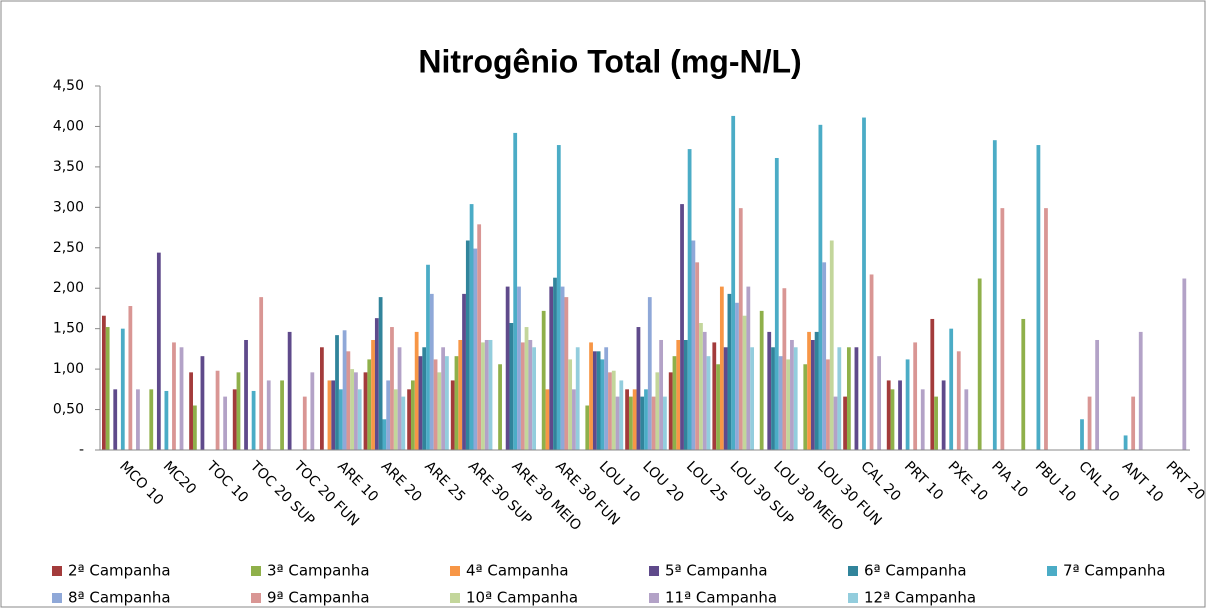  I want to click on y-tick-label: 4,50, so click(68, 86).